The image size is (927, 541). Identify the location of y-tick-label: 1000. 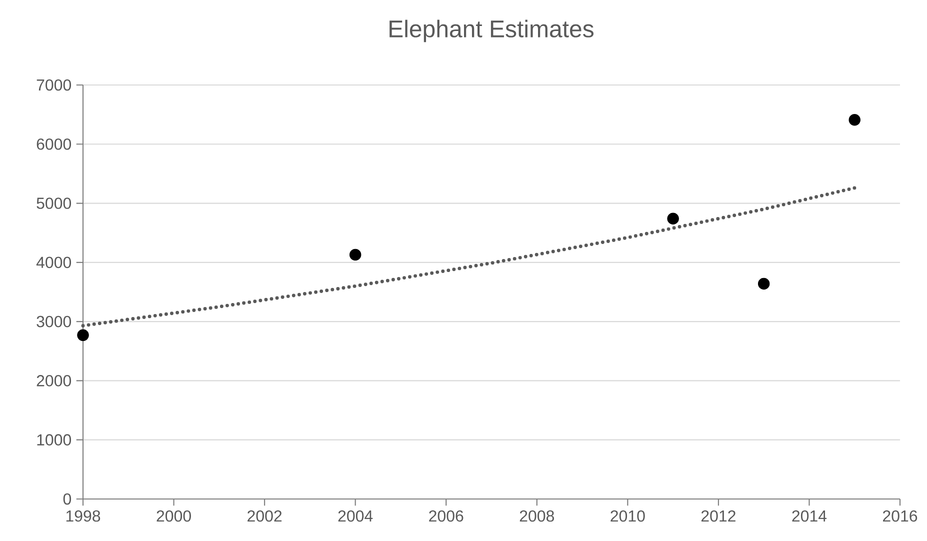
(54, 440).